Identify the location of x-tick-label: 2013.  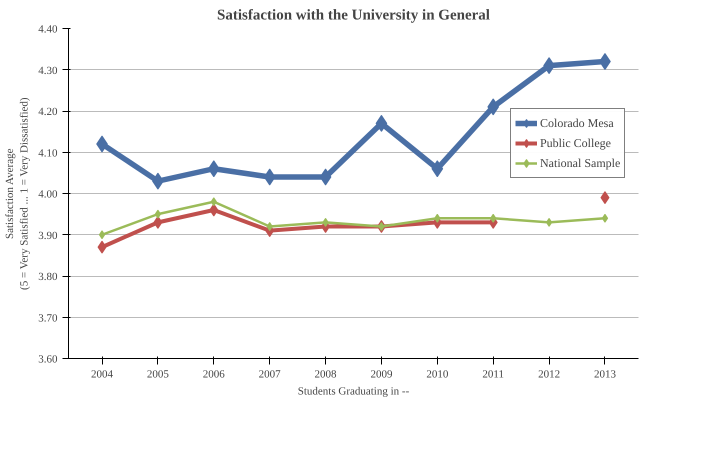
(605, 374).